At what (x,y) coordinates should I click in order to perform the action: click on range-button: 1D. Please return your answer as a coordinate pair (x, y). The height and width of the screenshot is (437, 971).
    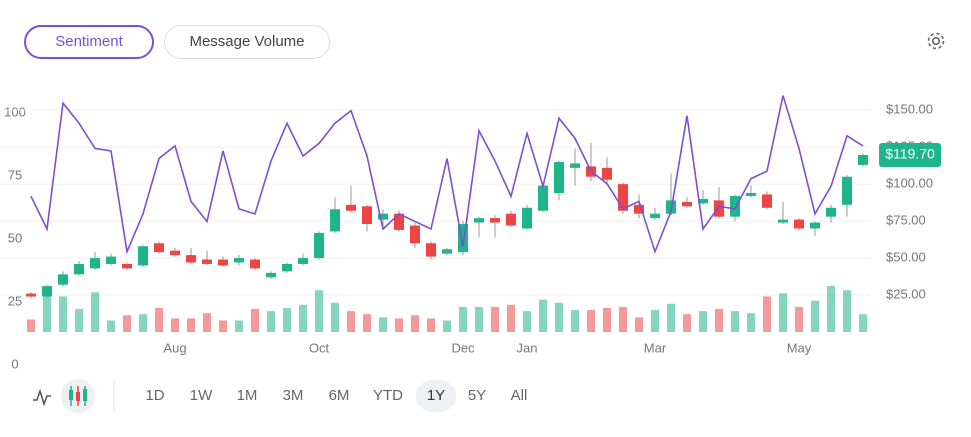
    Looking at the image, I should click on (155, 395).